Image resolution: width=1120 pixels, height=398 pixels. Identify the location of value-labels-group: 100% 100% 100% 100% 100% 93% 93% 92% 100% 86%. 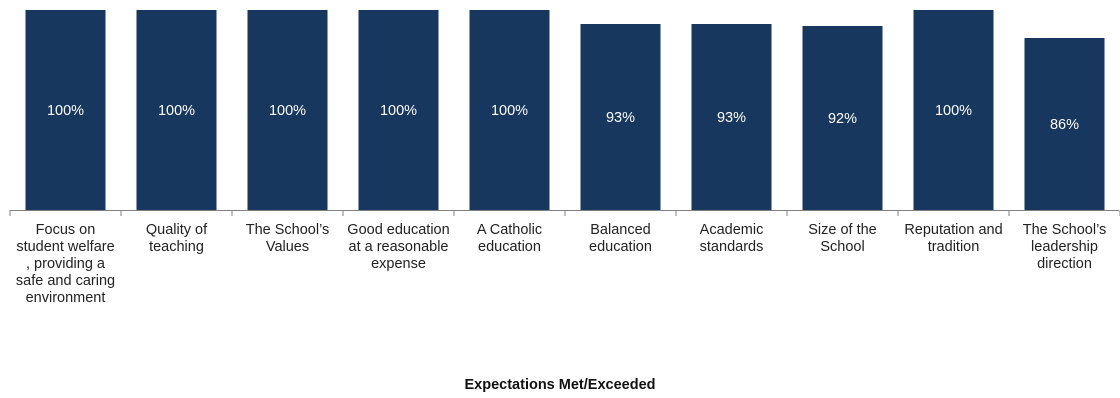
(563, 118).